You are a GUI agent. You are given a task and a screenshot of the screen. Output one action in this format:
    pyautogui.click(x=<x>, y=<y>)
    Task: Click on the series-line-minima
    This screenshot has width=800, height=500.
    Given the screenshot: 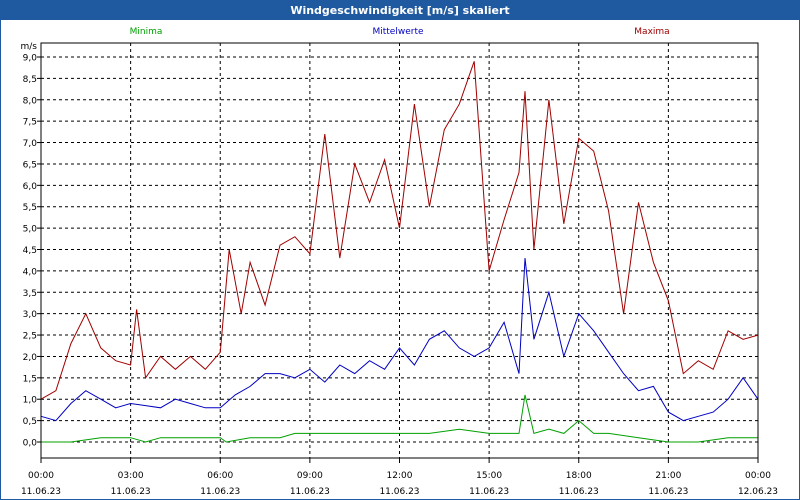 What is the action you would take?
    pyautogui.click(x=399, y=418)
    